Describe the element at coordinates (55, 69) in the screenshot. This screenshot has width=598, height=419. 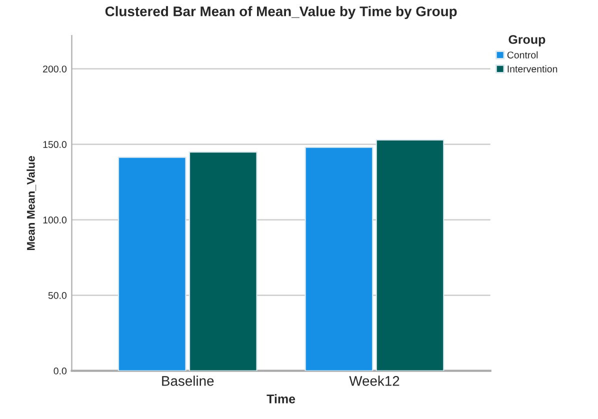
I see `y-tick-label: 200.0` at that location.